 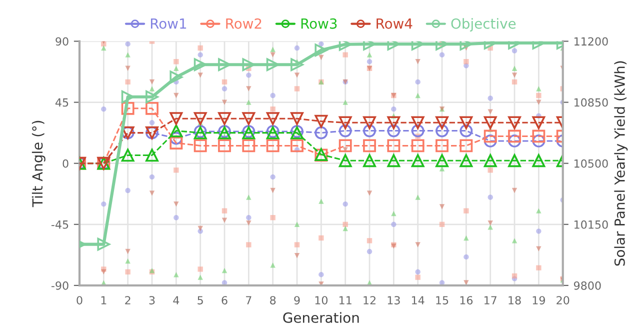 I want to click on x-tick-label: 12, so click(x=370, y=300).